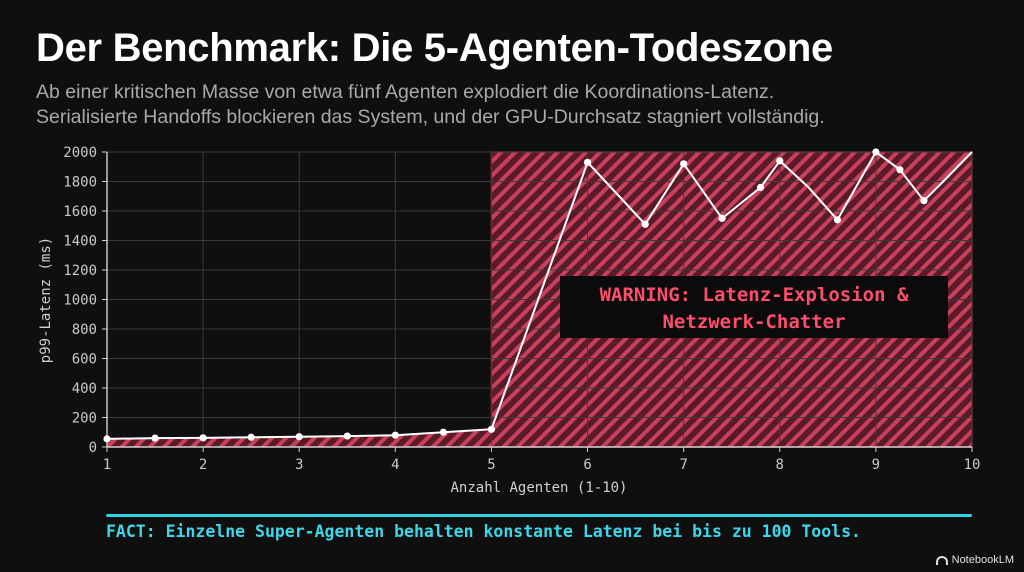 The height and width of the screenshot is (572, 1024). I want to click on brand-logo: NotebookLM, so click(974, 560).